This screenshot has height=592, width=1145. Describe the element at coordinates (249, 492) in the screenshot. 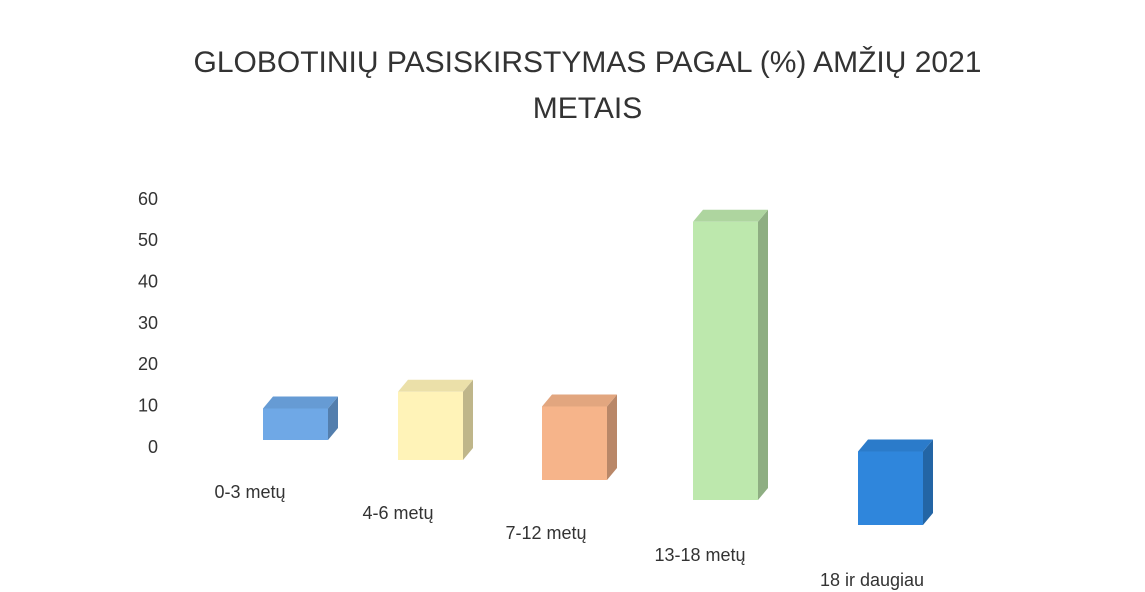

I see `x-tick-label: 0-3 metų` at that location.